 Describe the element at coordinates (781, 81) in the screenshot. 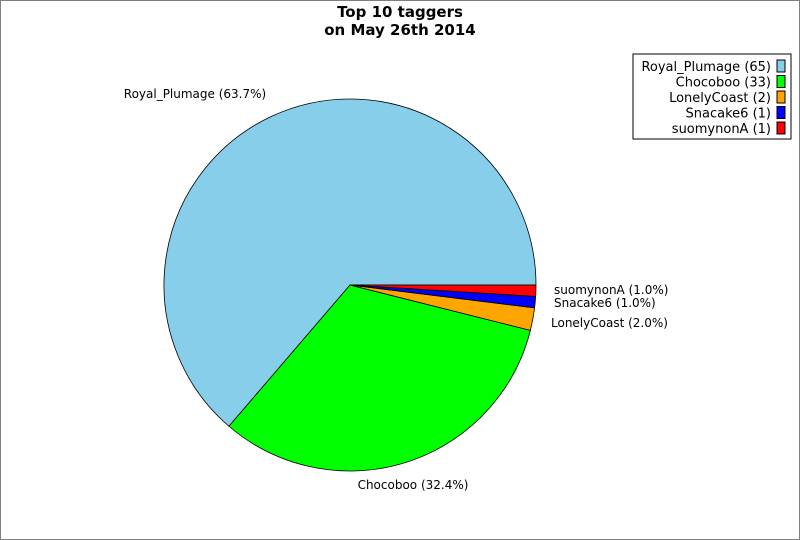

I see `legend-swatch-chocoboo` at that location.